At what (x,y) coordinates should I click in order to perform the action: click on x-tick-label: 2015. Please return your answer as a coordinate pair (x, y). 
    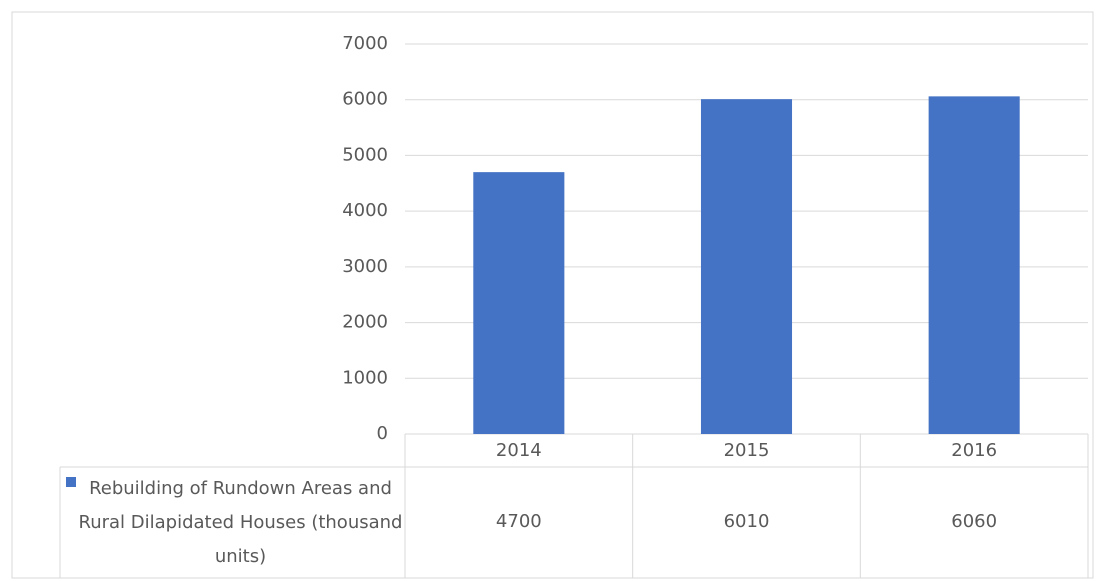
    Looking at the image, I should click on (747, 450).